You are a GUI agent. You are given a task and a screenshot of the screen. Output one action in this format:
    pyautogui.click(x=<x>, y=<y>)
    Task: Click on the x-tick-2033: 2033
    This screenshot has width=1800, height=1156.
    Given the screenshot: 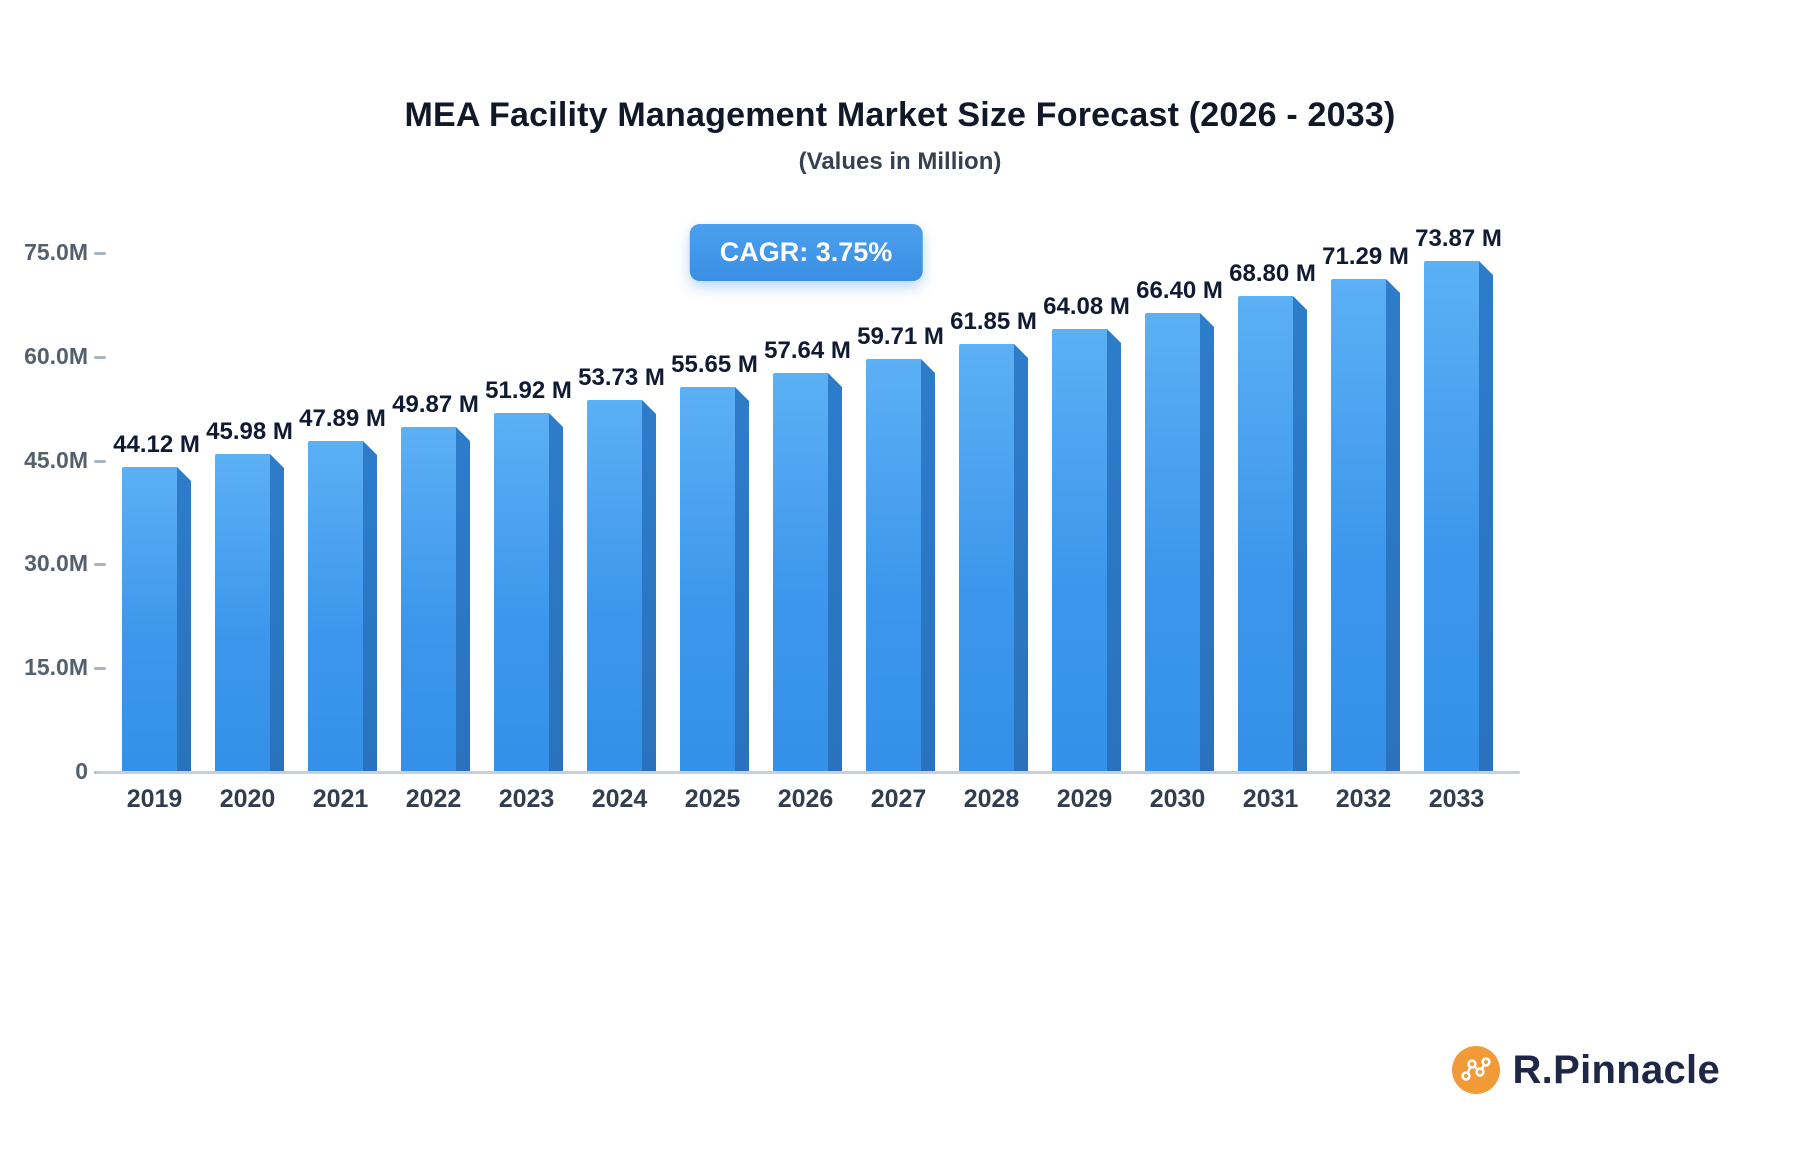 What is the action you would take?
    pyautogui.click(x=1456, y=799)
    